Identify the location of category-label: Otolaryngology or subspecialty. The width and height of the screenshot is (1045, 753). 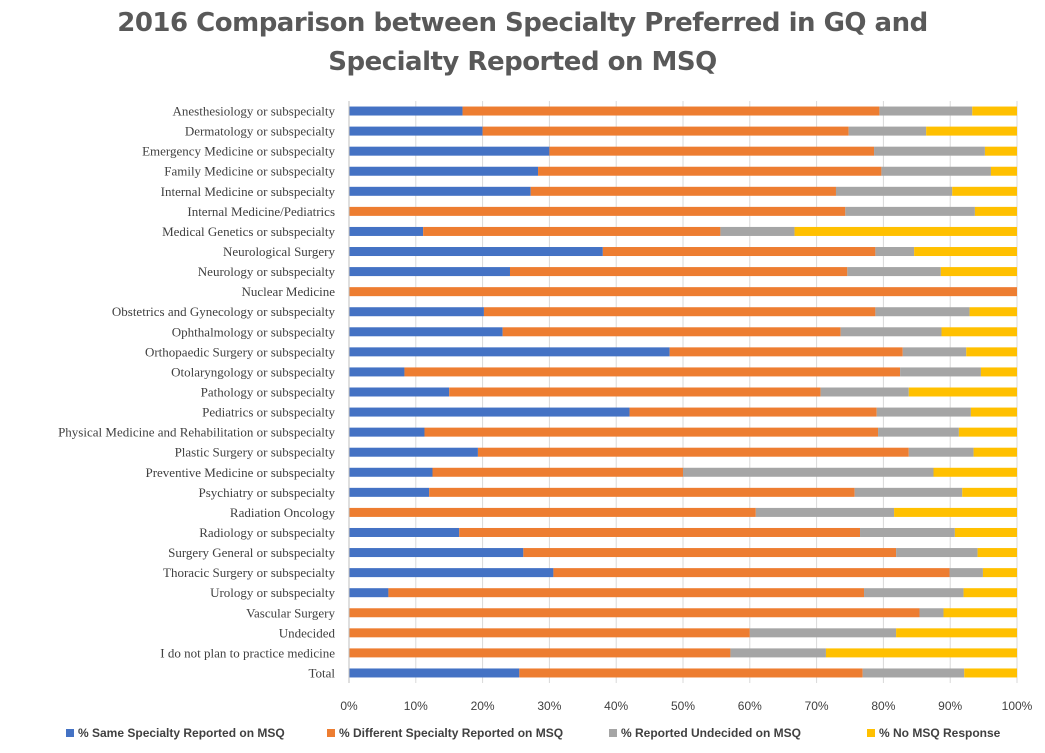
(253, 371).